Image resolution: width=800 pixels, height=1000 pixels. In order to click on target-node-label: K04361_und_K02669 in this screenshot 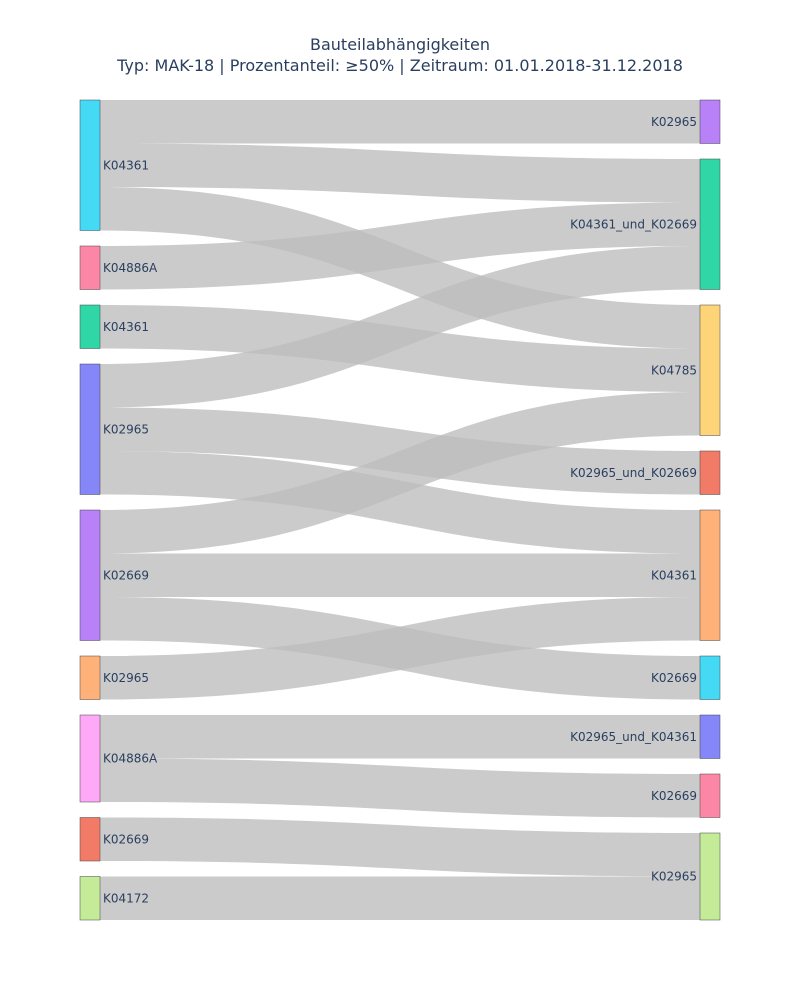, I will do `click(633, 224)`.